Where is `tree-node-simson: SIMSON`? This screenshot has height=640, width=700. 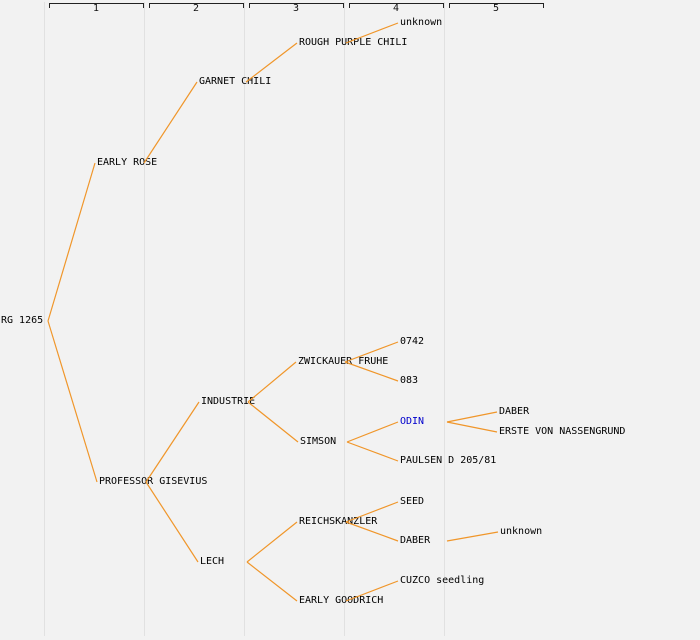
tree-node-simson: SIMSON is located at coordinates (318, 441).